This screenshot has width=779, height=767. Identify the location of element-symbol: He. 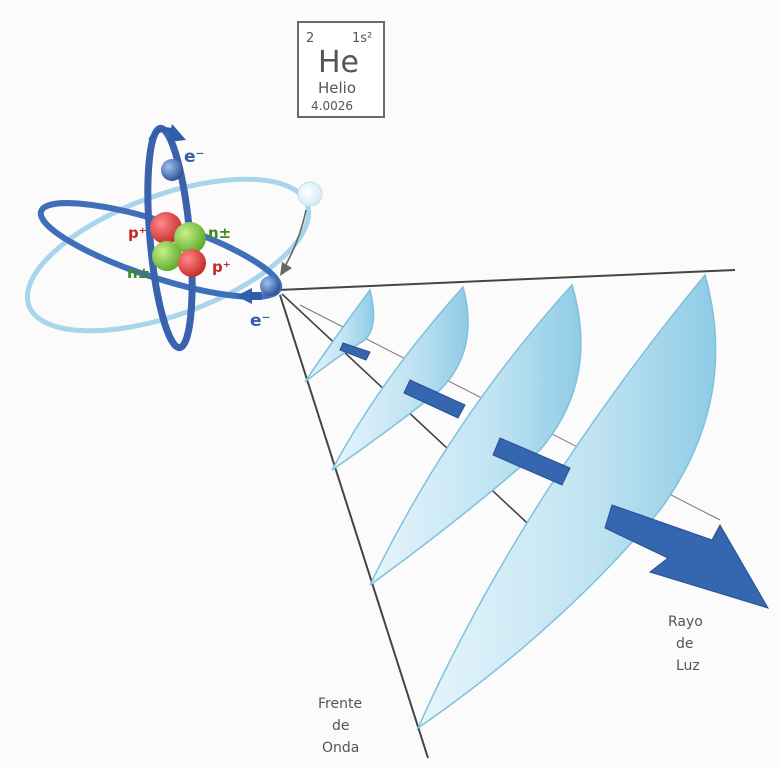
(338, 62).